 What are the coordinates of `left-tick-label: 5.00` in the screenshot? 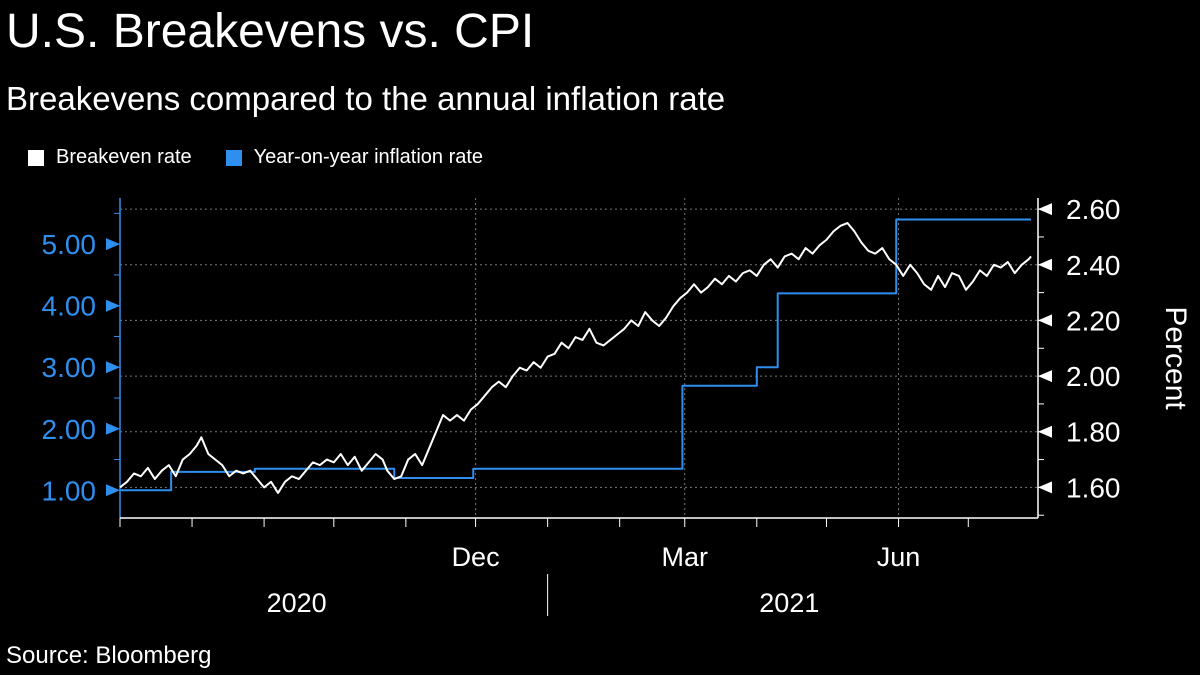 It's located at (69, 244).